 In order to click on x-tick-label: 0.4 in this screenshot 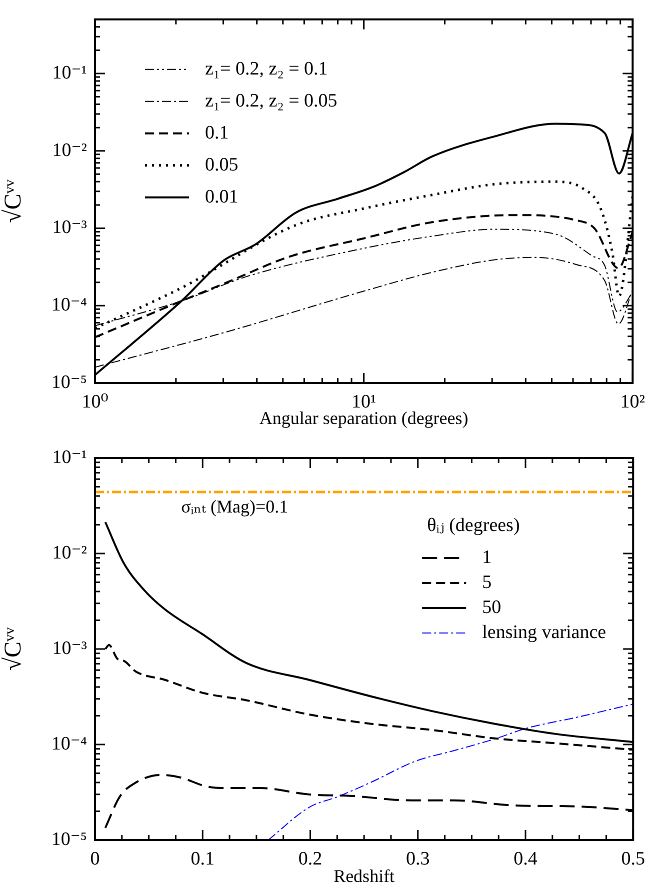, I will do `click(526, 859)`.